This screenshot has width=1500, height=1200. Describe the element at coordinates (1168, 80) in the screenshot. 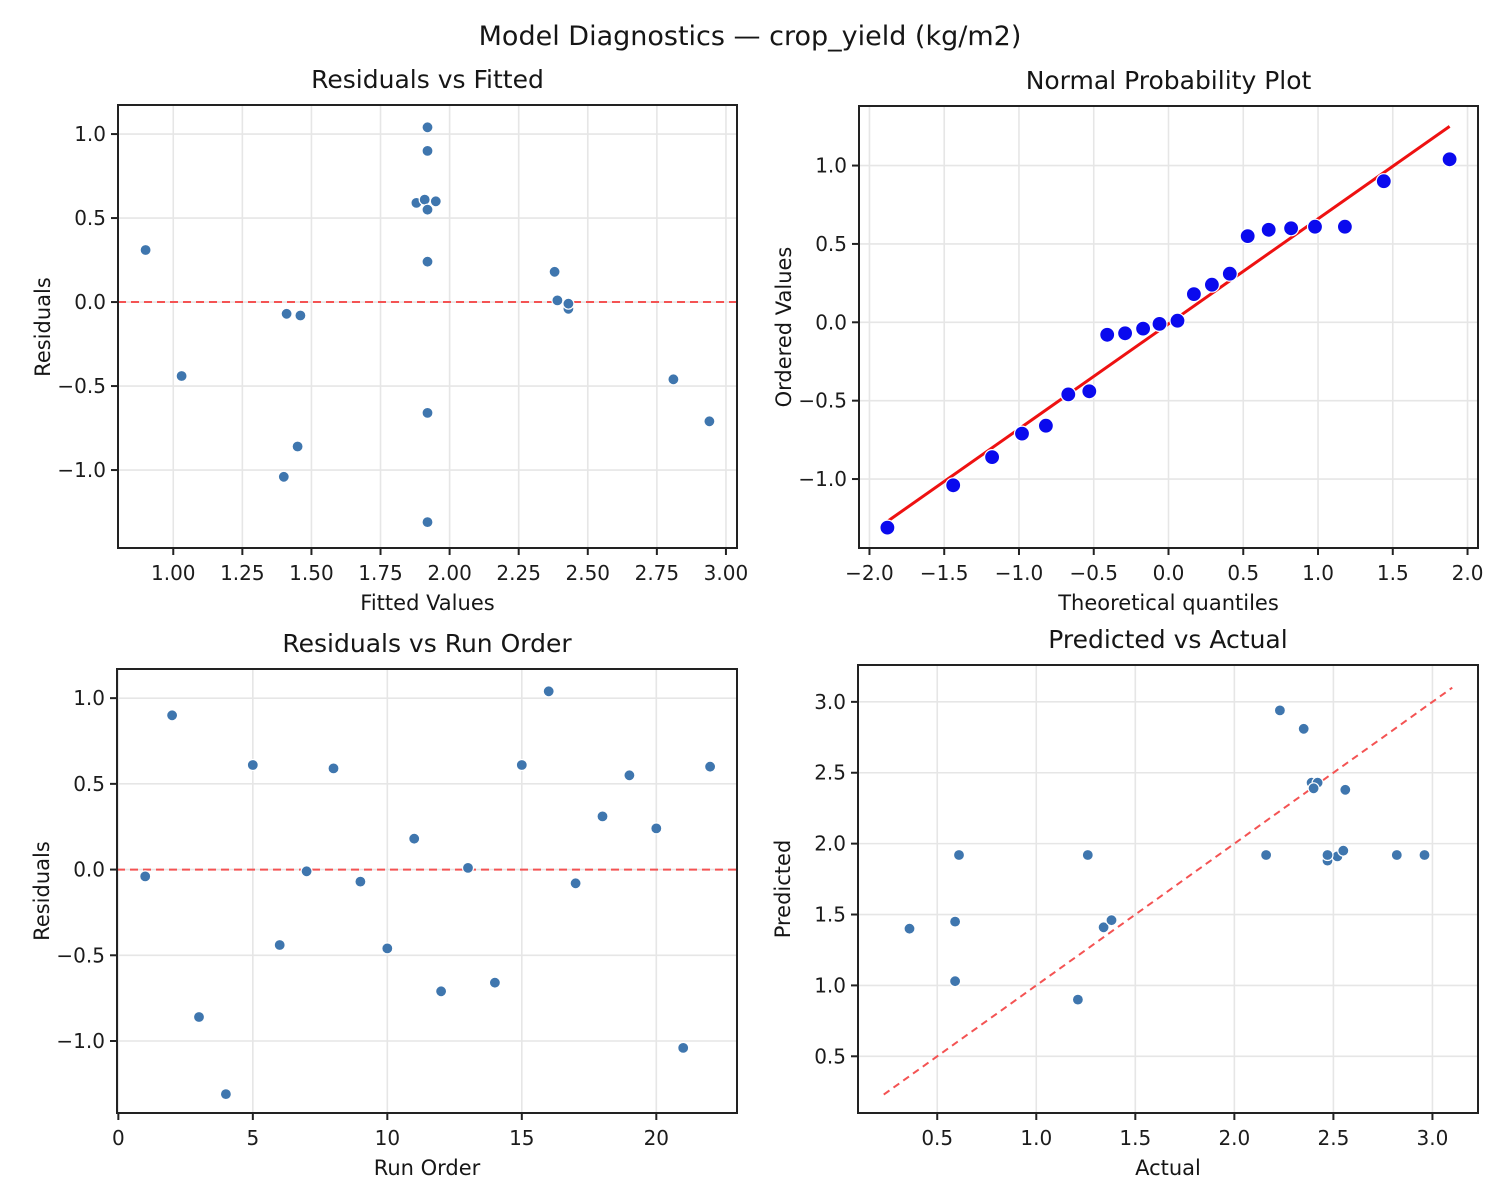

I see `subplot-title: Normal Probability Plot` at that location.